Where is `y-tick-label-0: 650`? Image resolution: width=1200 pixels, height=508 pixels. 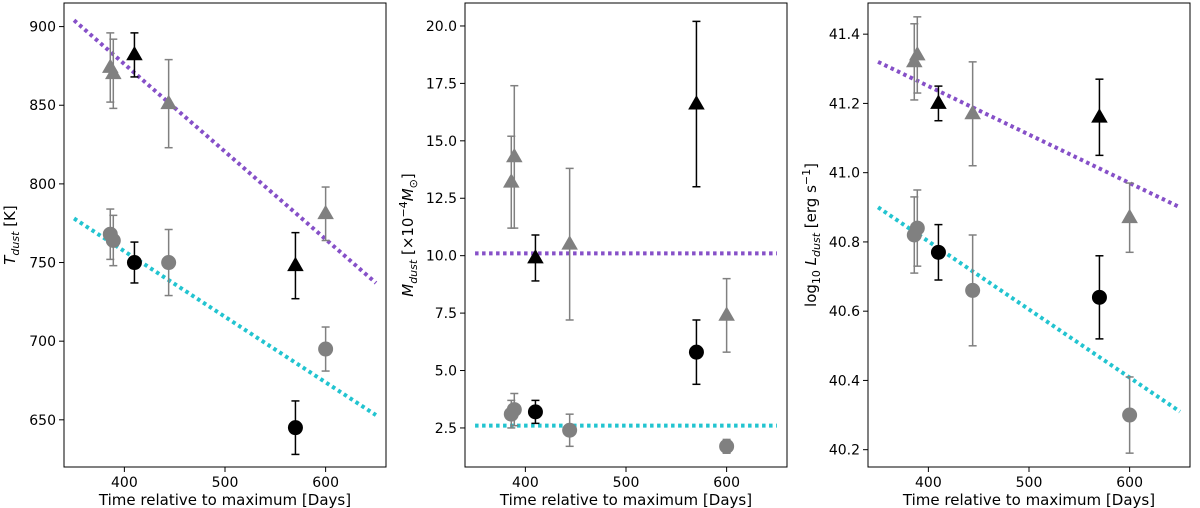
y-tick-label-0: 650 is located at coordinates (42, 421).